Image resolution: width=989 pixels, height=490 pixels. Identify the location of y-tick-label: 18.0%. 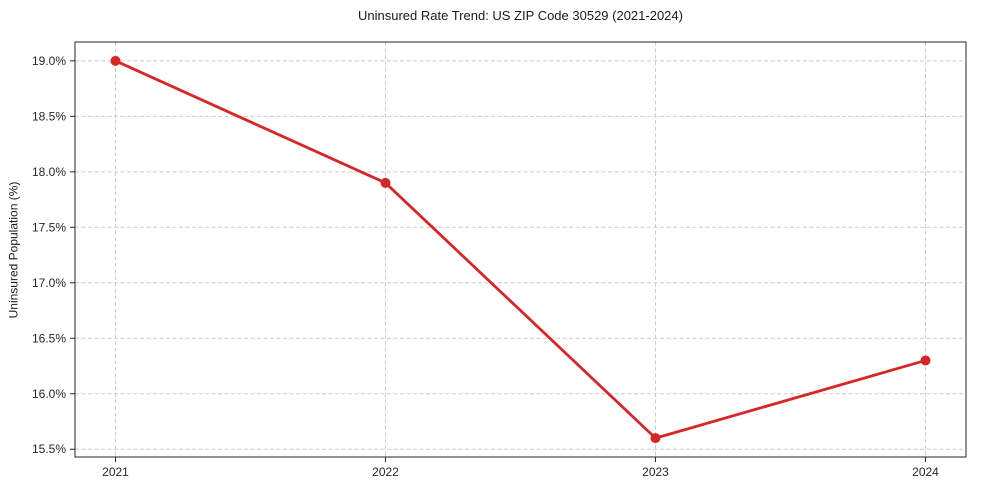
(49, 172).